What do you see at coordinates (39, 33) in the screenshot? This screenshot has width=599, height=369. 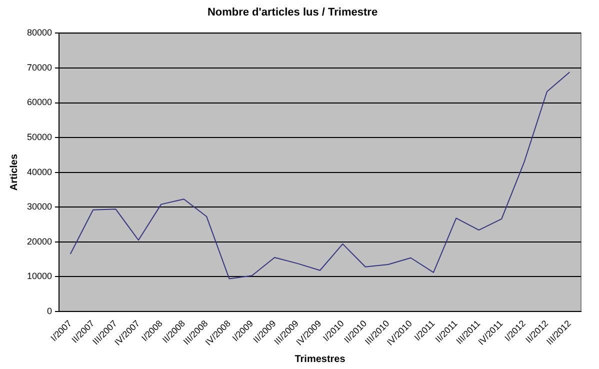 I see `y-tick-label: 80000` at bounding box center [39, 33].